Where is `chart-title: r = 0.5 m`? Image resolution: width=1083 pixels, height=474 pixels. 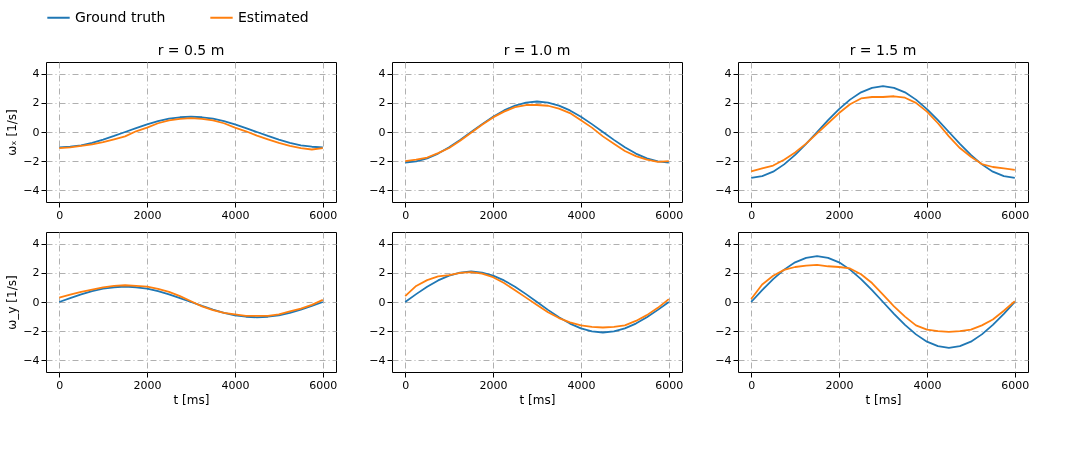
chart-title: r = 0.5 m is located at coordinates (191, 50).